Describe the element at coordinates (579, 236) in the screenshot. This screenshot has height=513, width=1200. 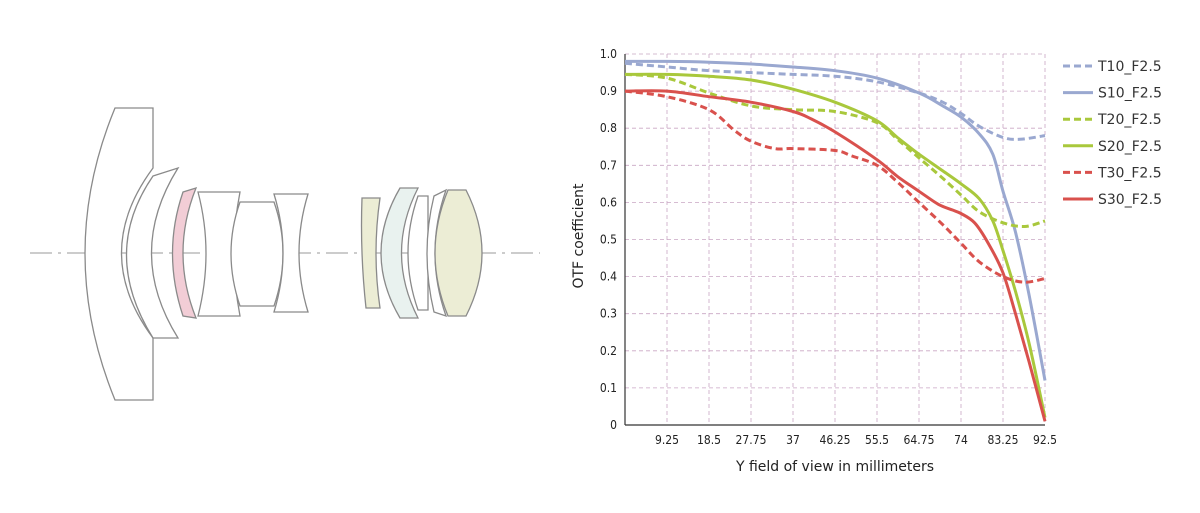
I see `y-axis-title: OTF coefficient` at that location.